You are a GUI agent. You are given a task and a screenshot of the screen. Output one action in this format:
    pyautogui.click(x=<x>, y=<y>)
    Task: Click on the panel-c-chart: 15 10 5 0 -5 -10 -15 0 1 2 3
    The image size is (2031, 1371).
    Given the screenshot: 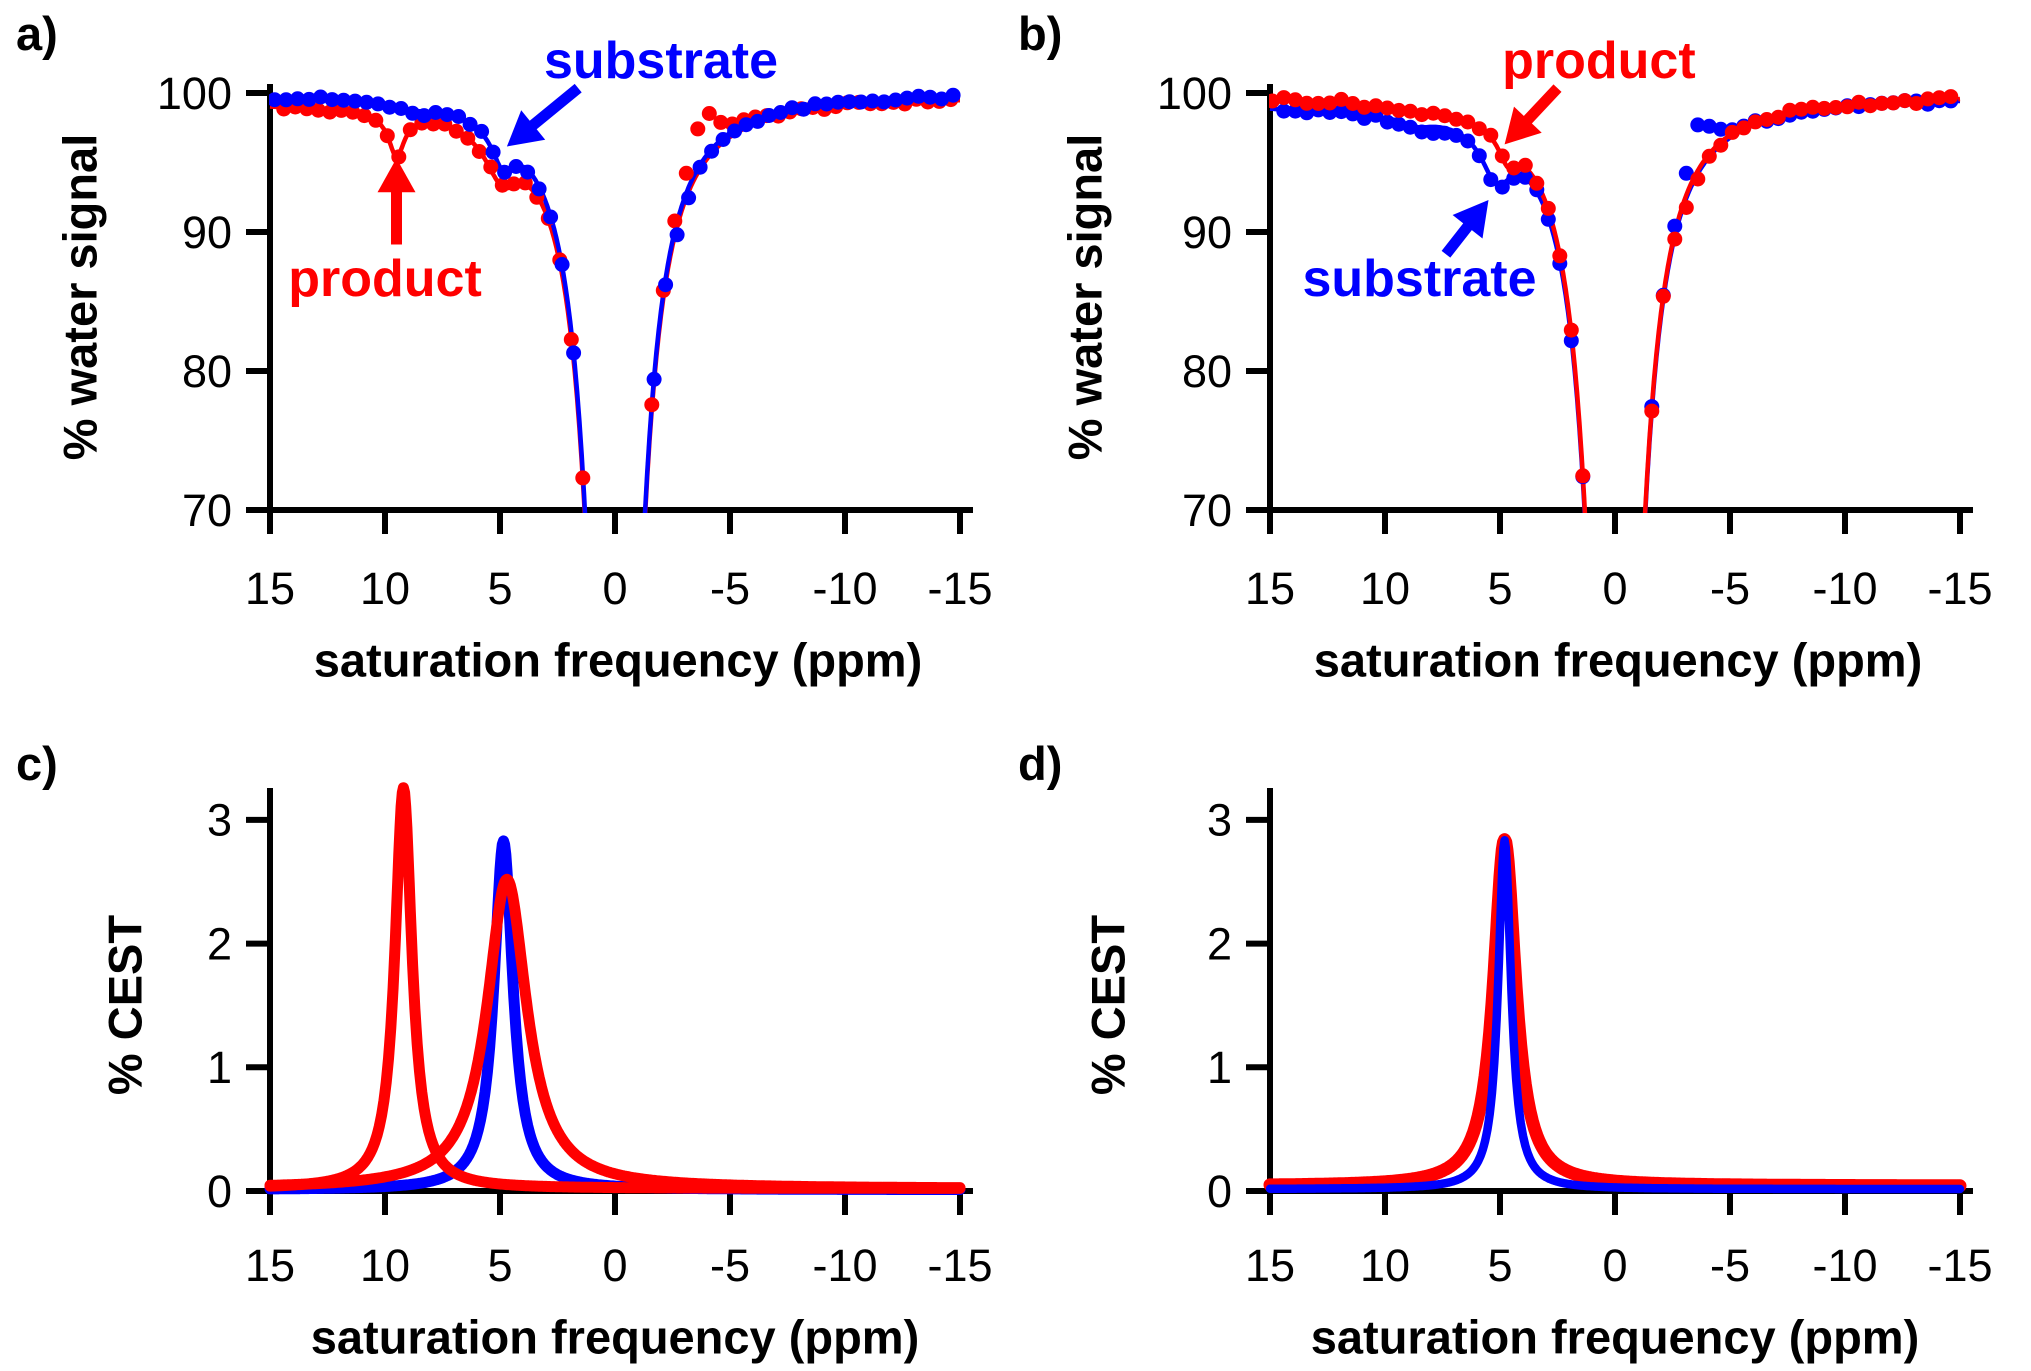 What is the action you would take?
    pyautogui.click(x=600, y=1036)
    